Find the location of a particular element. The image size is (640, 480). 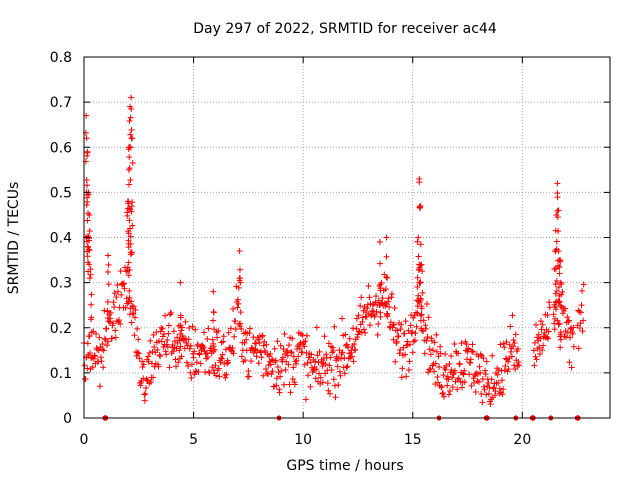

x-tick-label: 20 is located at coordinates (522, 440).